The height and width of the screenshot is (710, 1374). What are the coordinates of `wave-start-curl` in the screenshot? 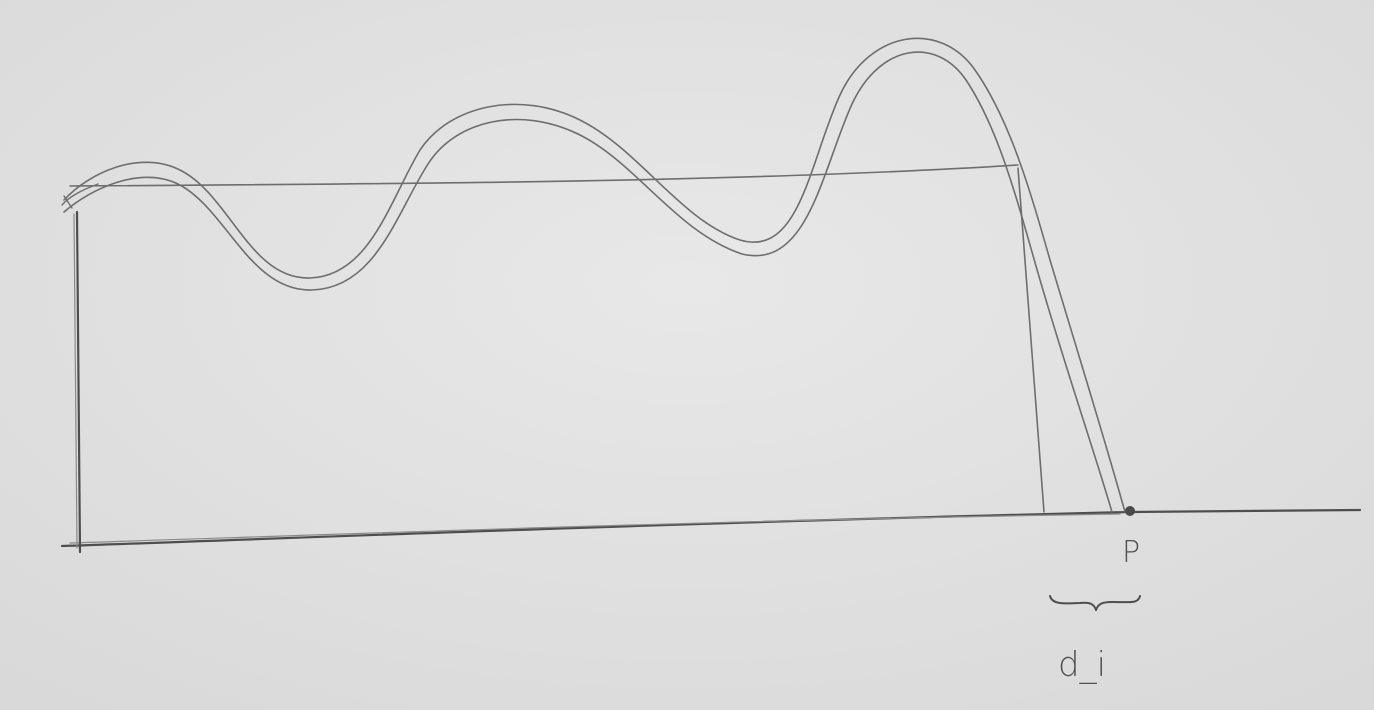 It's located at (80, 196).